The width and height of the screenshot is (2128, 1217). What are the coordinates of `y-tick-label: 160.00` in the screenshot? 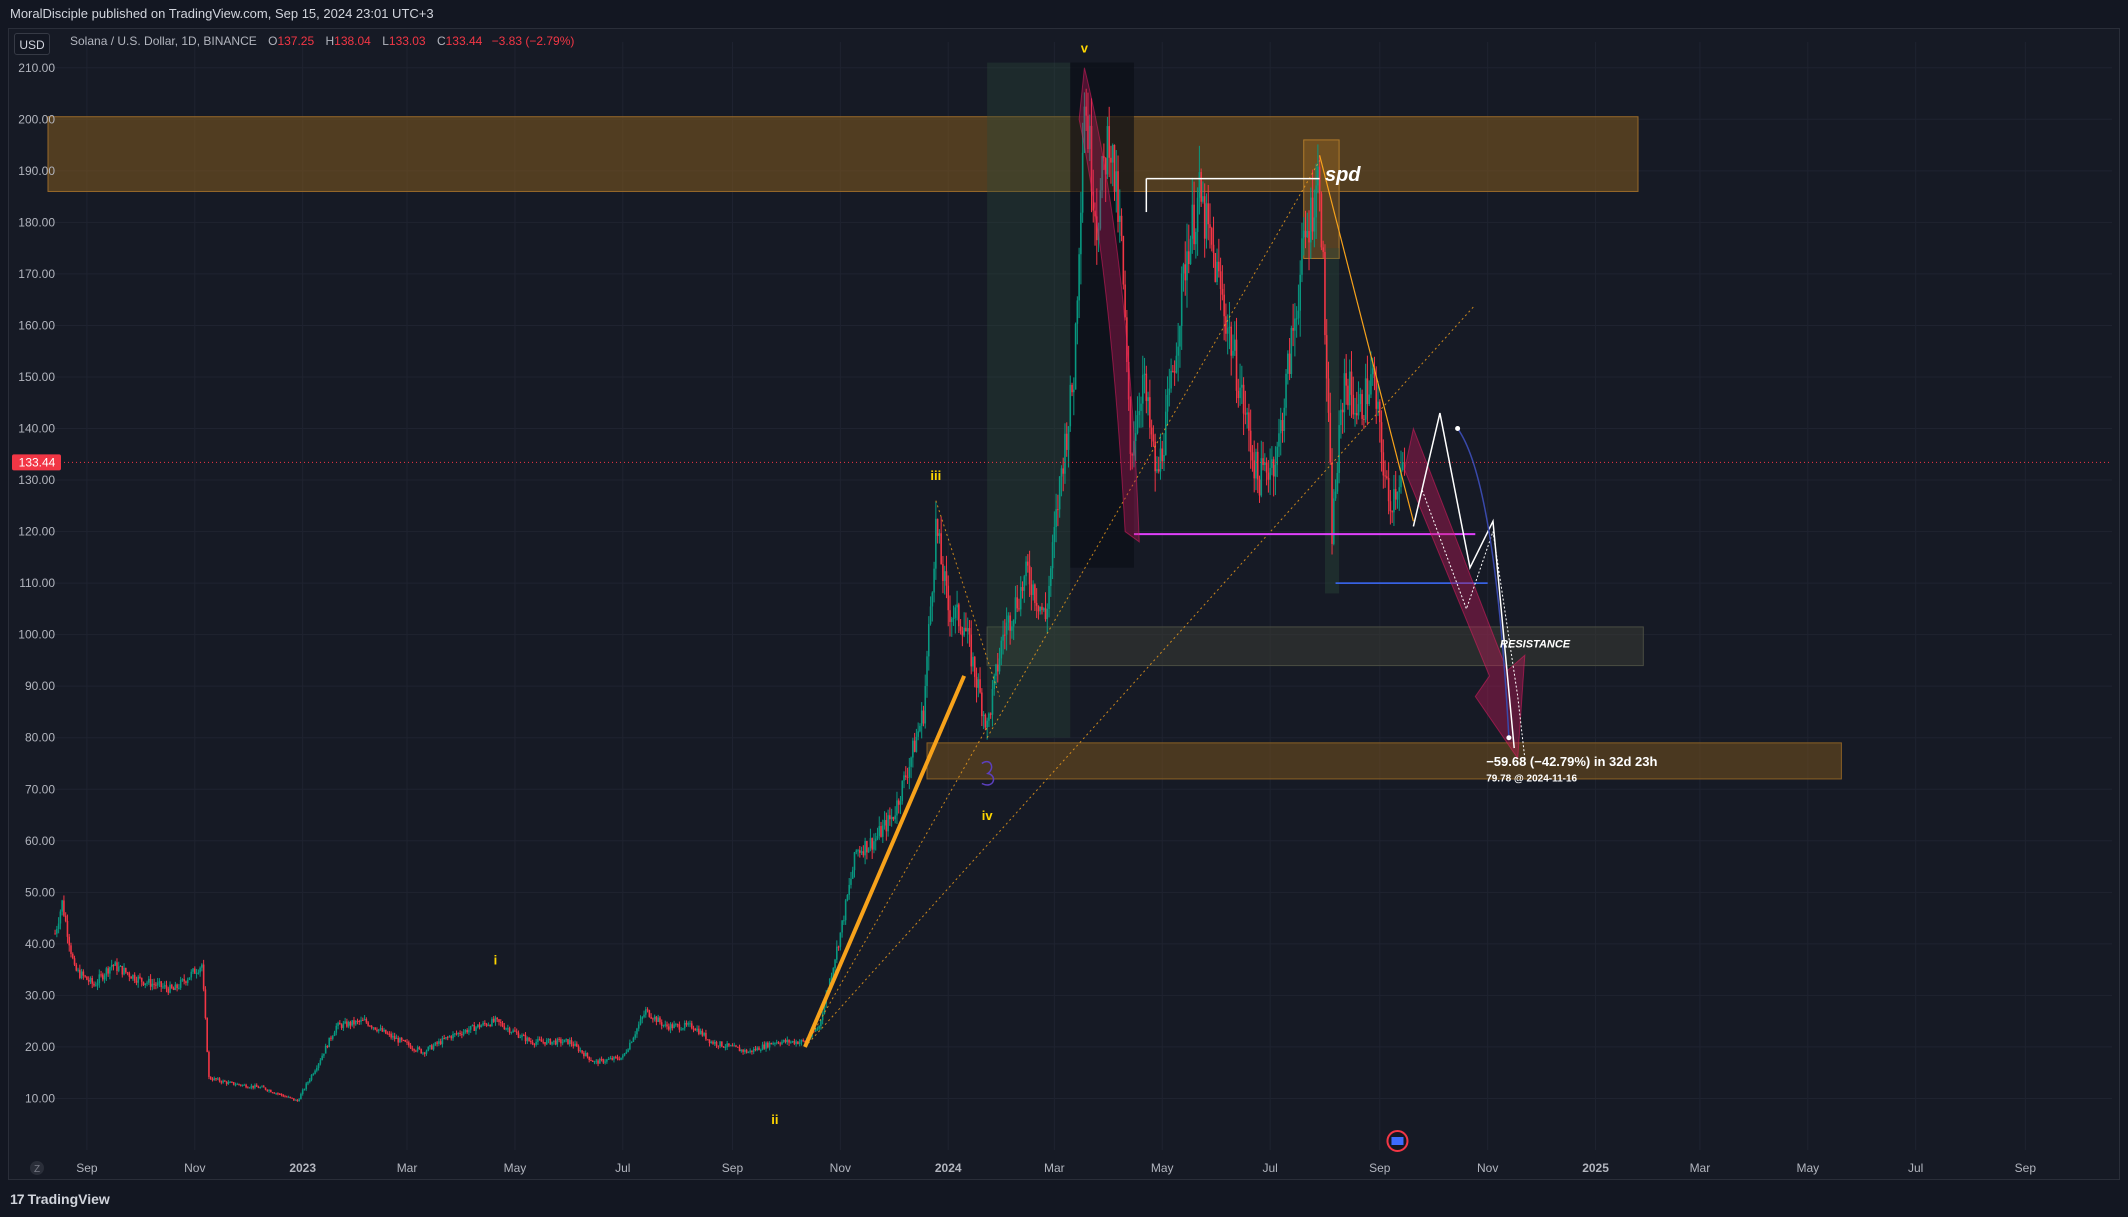 It's located at (36, 325).